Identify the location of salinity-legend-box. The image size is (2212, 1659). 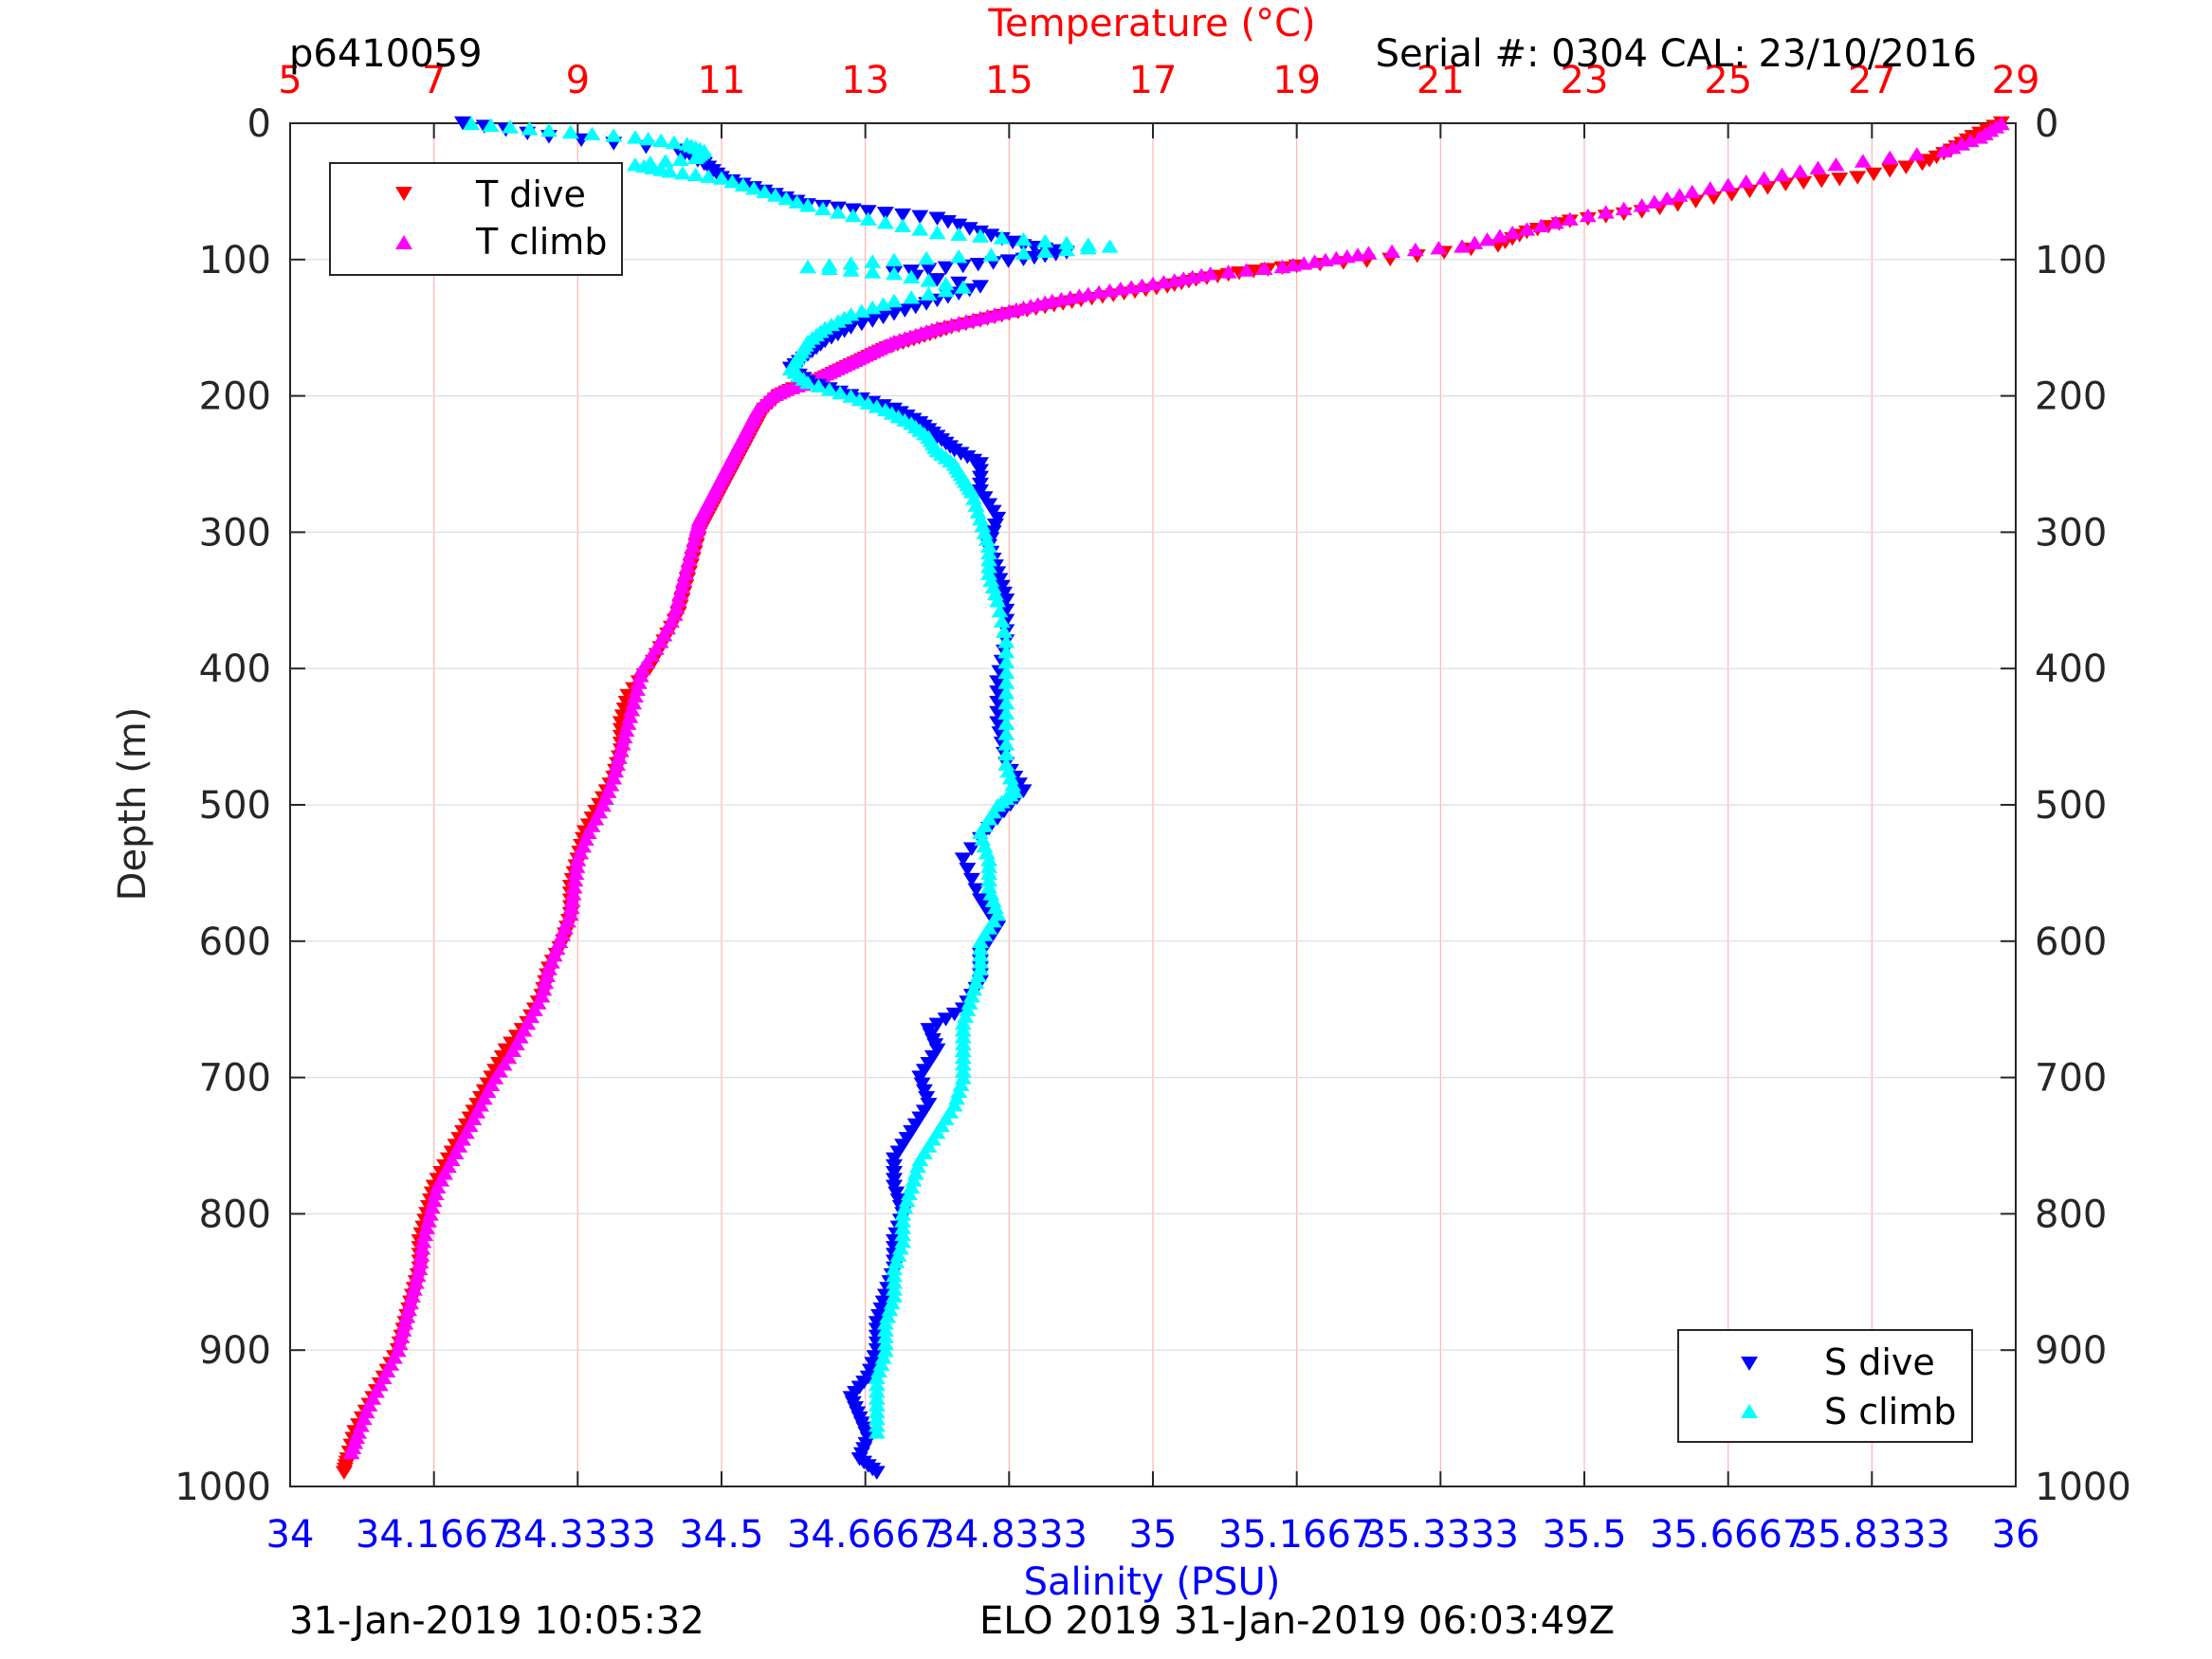
(1825, 1386).